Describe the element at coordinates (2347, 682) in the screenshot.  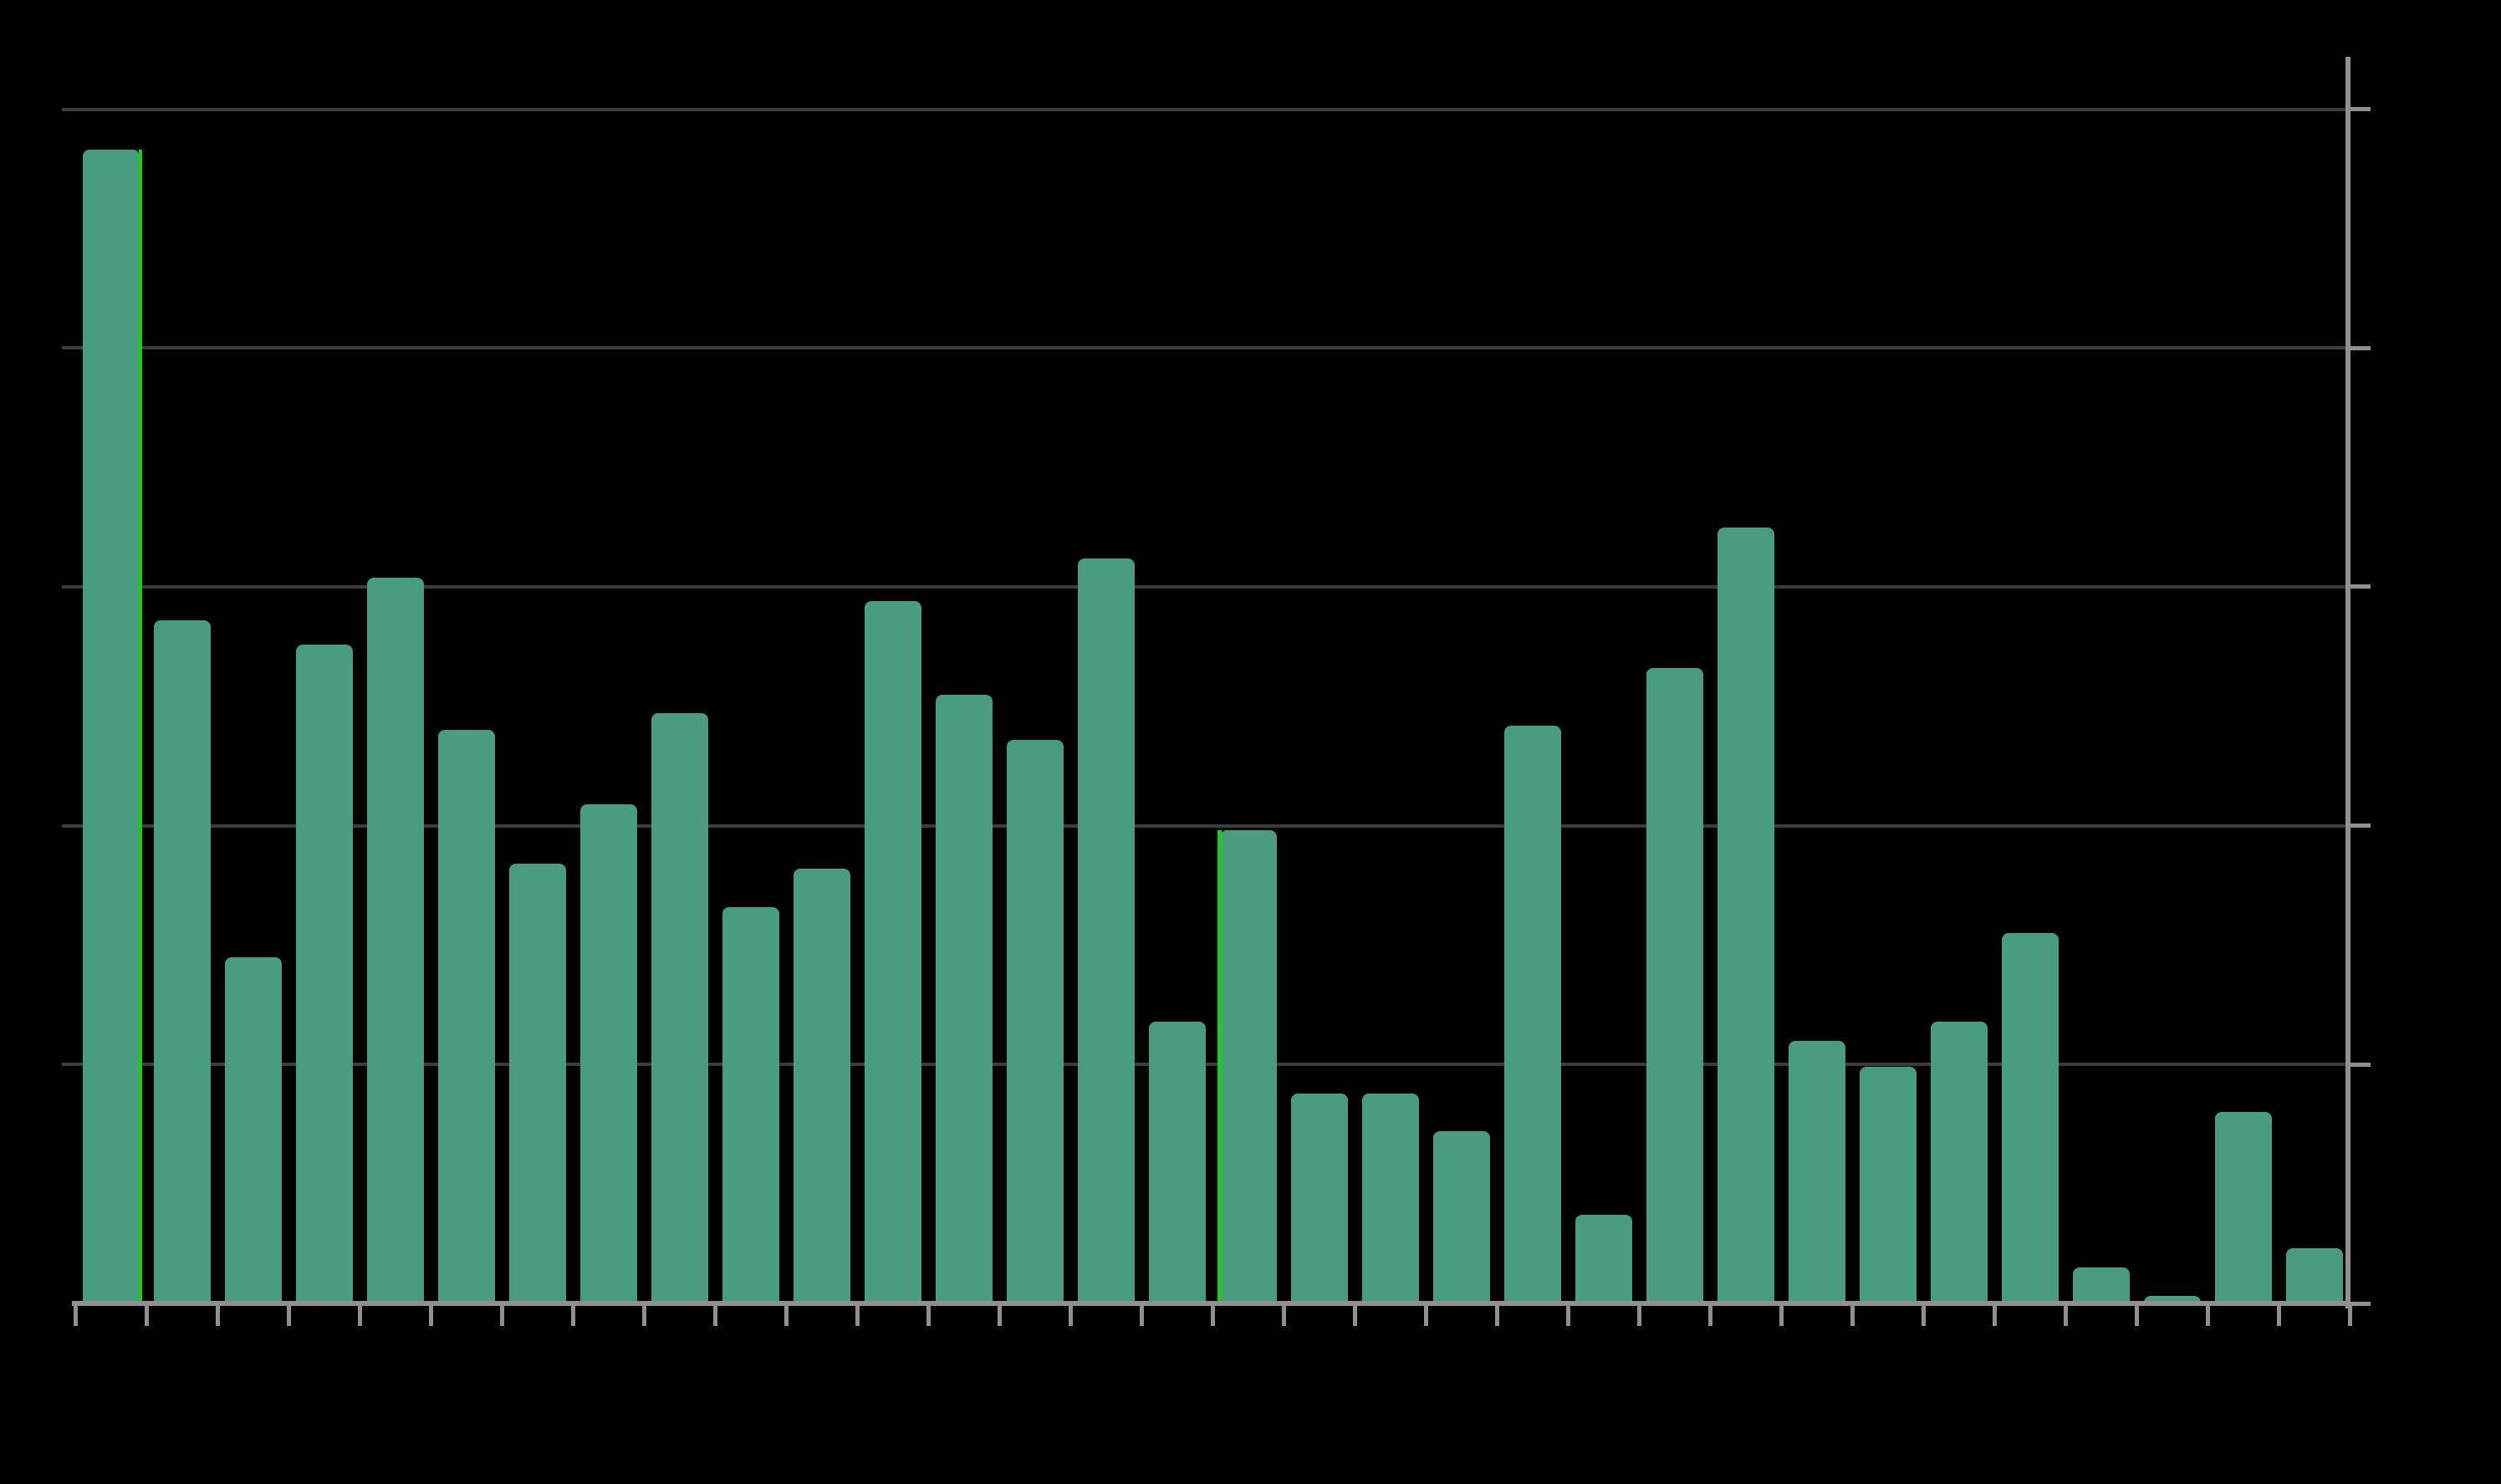
I see `y-axis-spine` at that location.